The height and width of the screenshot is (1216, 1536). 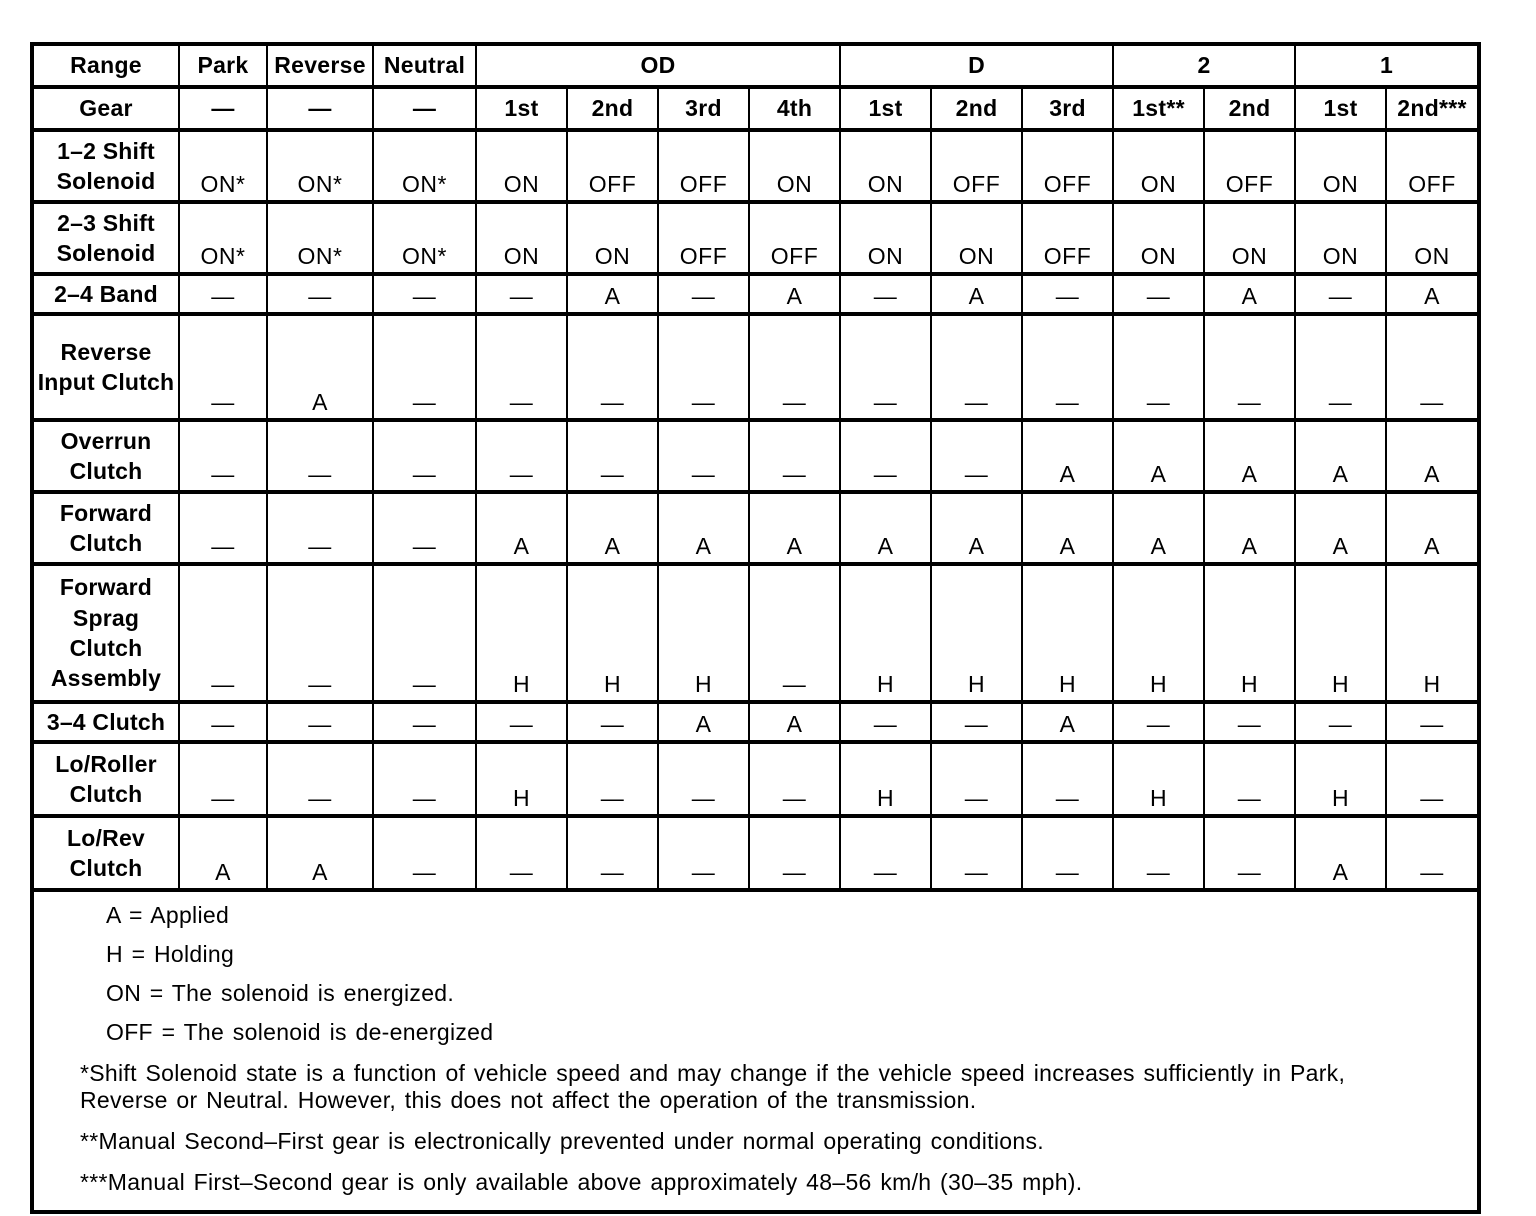 What do you see at coordinates (320, 65) in the screenshot?
I see `range-reverse: Reverse` at bounding box center [320, 65].